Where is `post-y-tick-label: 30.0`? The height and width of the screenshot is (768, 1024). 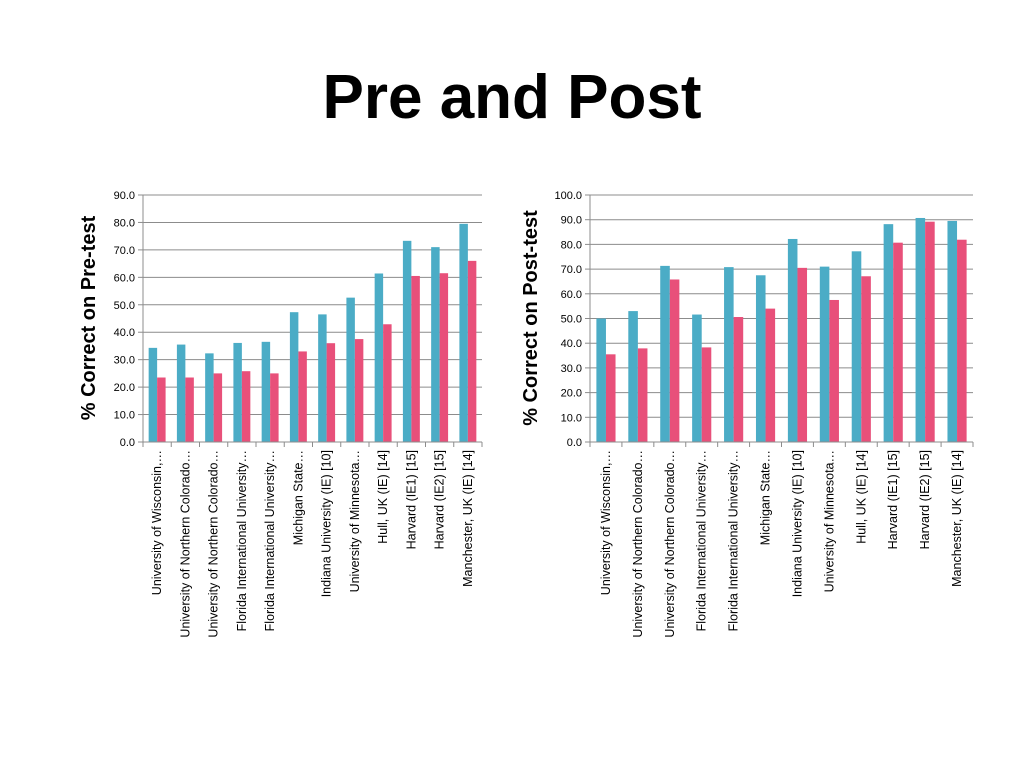
post-y-tick-label: 30.0 is located at coordinates (571, 369).